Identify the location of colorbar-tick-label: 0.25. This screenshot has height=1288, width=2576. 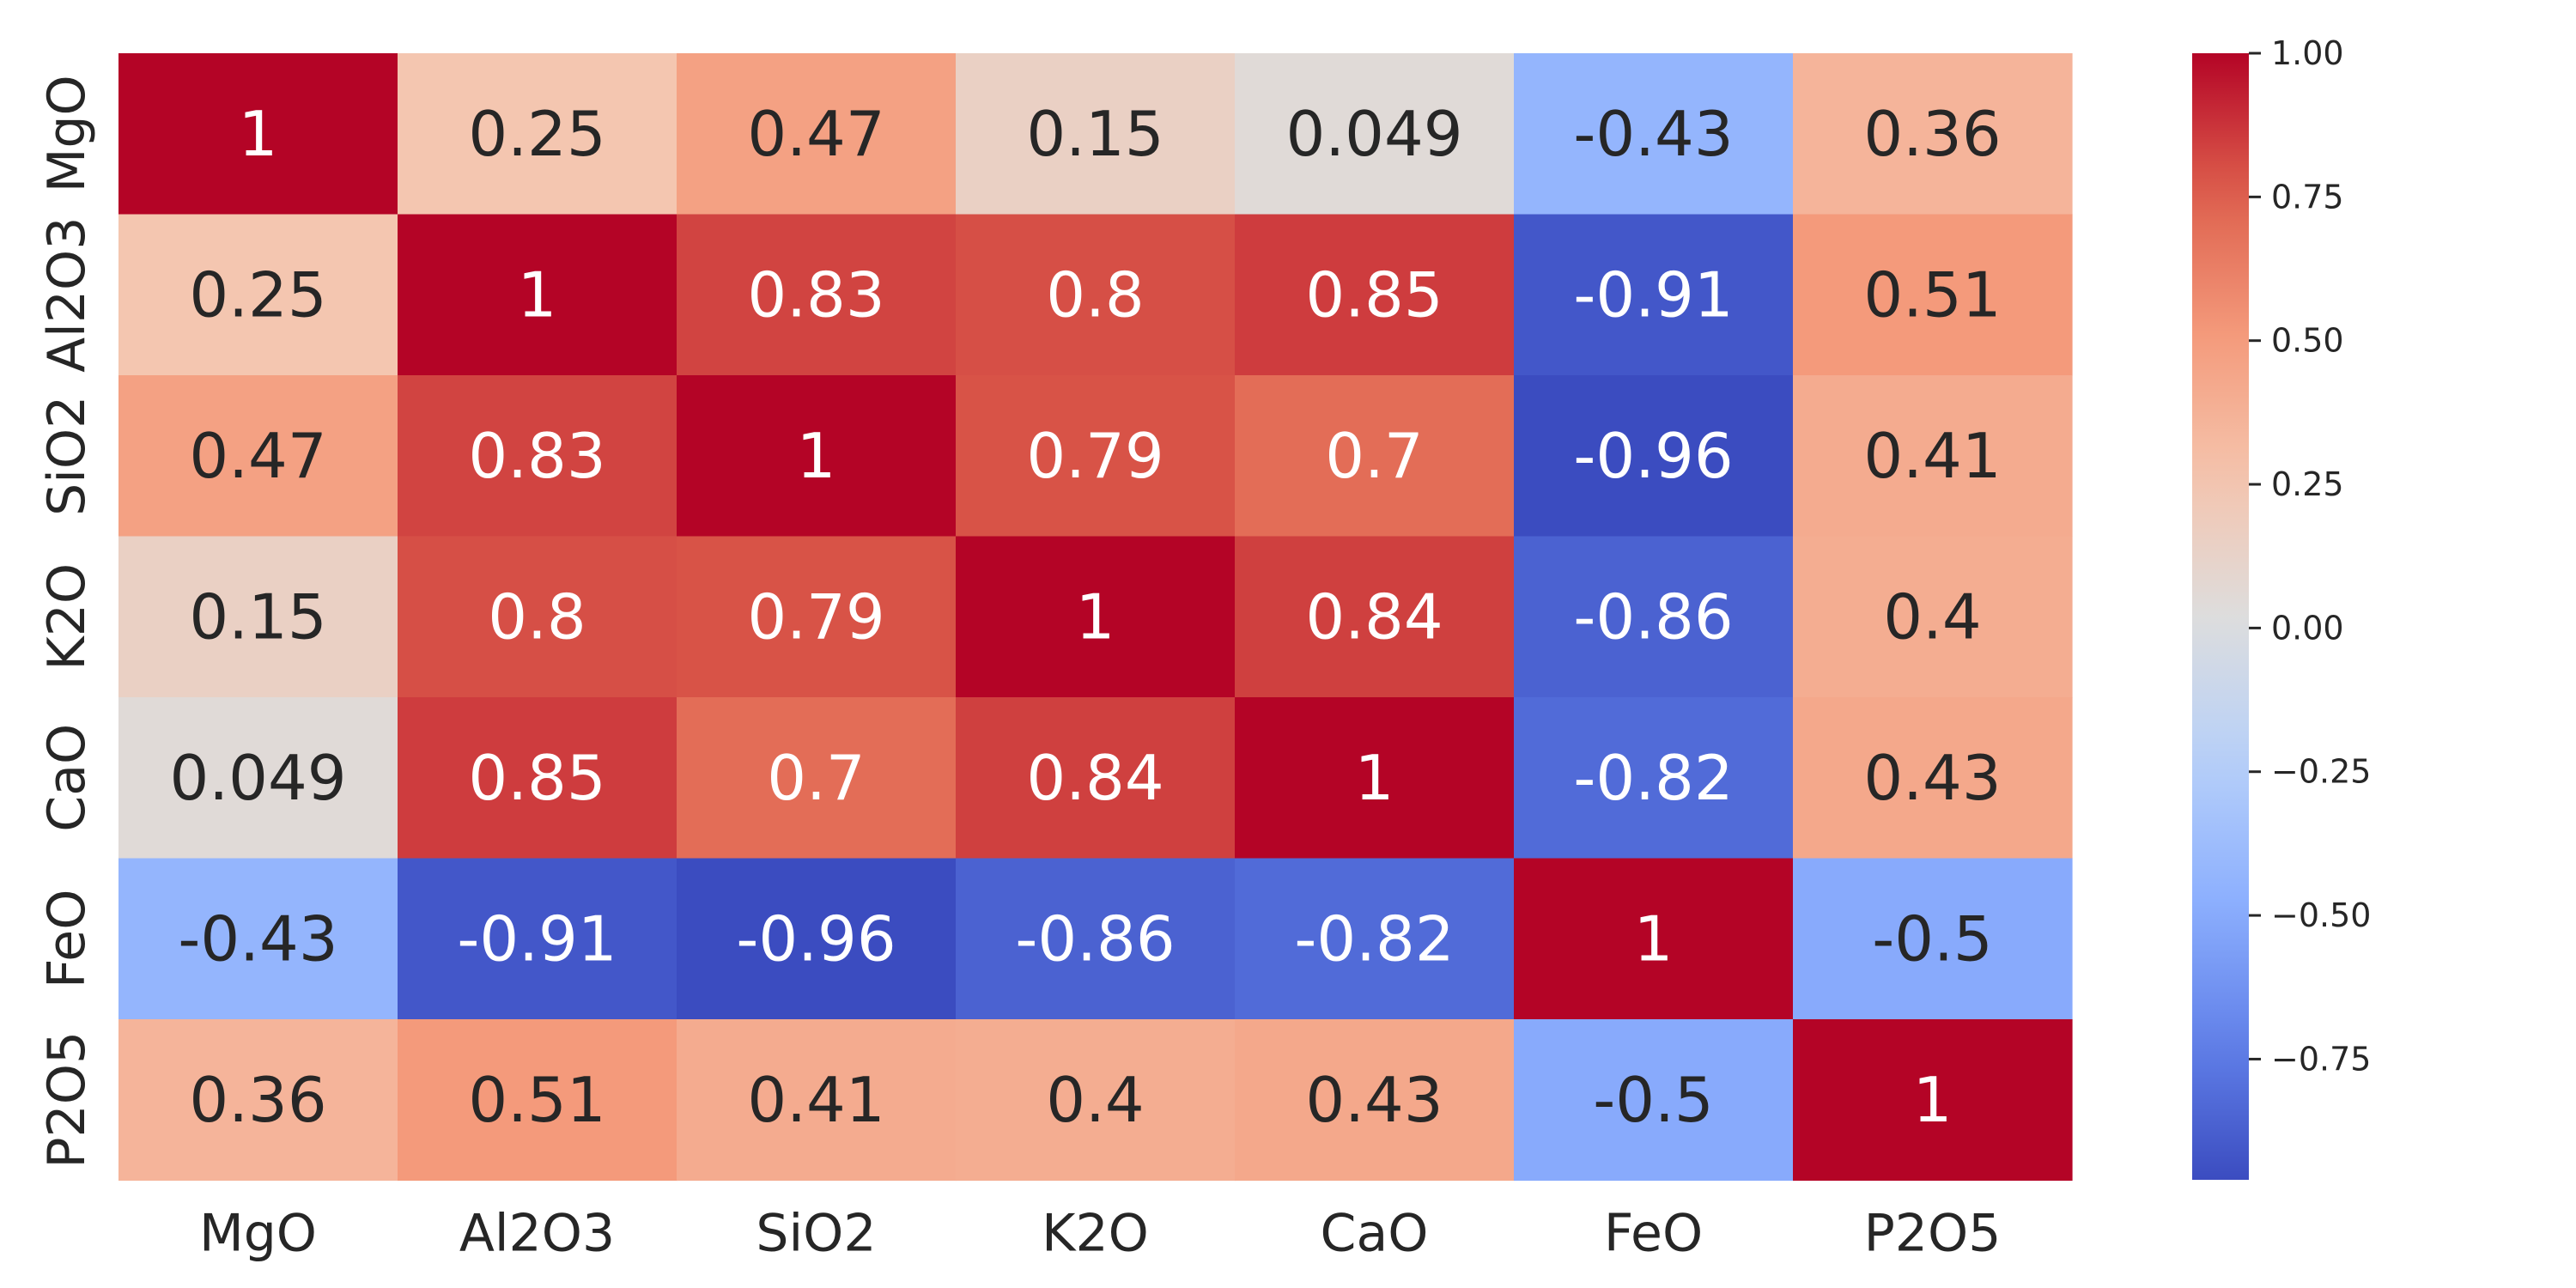
(2307, 484).